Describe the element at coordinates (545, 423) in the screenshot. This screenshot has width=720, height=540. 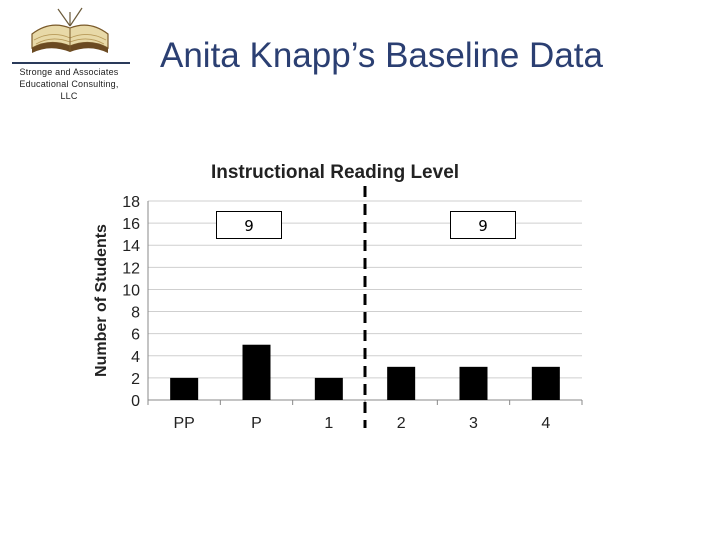
I see `x-tick-label: 4` at that location.